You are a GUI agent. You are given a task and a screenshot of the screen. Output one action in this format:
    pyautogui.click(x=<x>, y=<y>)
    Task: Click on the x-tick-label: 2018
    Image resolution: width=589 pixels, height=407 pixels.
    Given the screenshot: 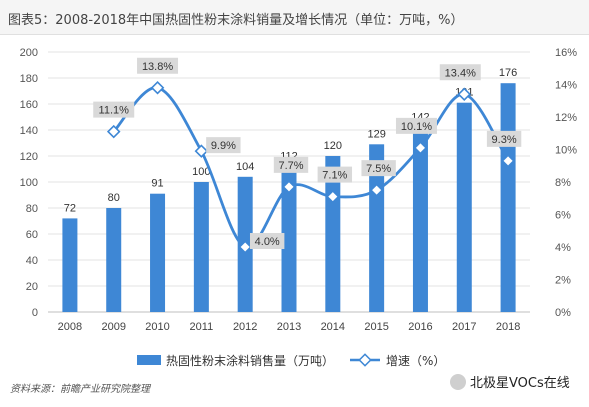 What is the action you would take?
    pyautogui.click(x=508, y=327)
    